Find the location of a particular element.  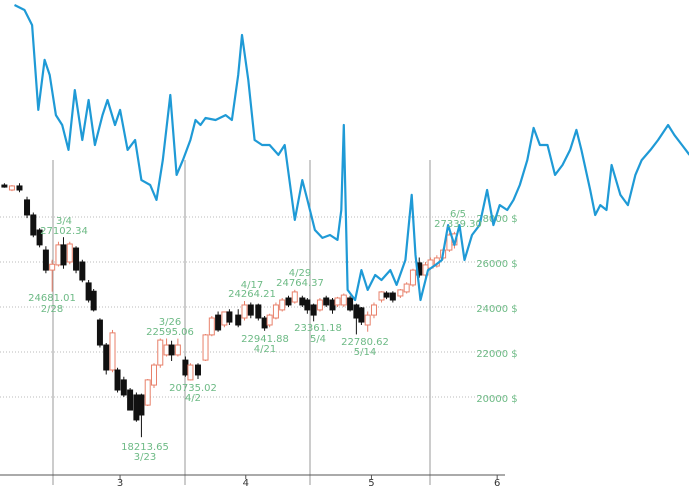

annotation-price: 23361.18 is located at coordinates (318, 328).